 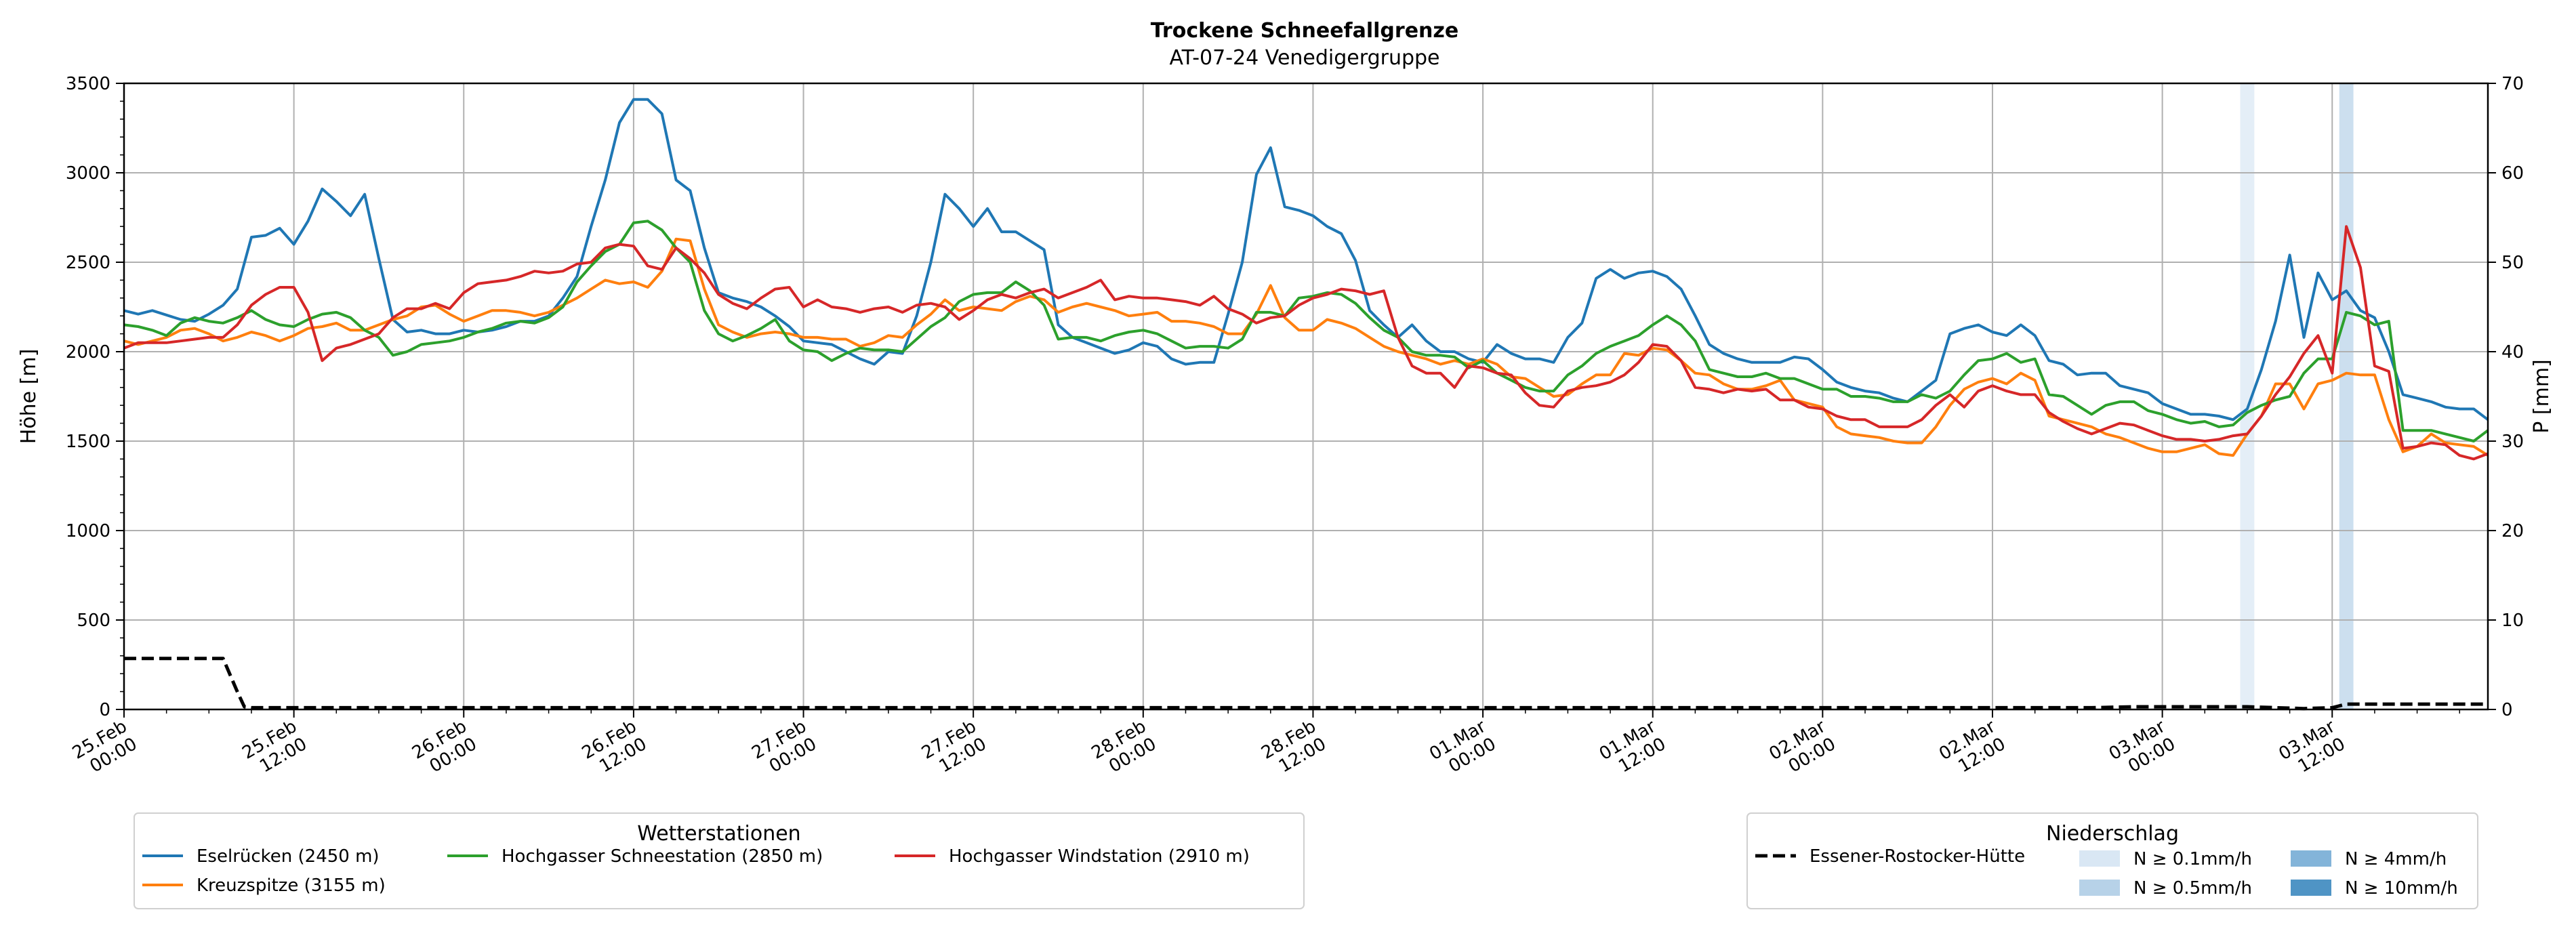 What do you see at coordinates (2513, 352) in the screenshot?
I see `y2-tick-label-4: 40` at bounding box center [2513, 352].